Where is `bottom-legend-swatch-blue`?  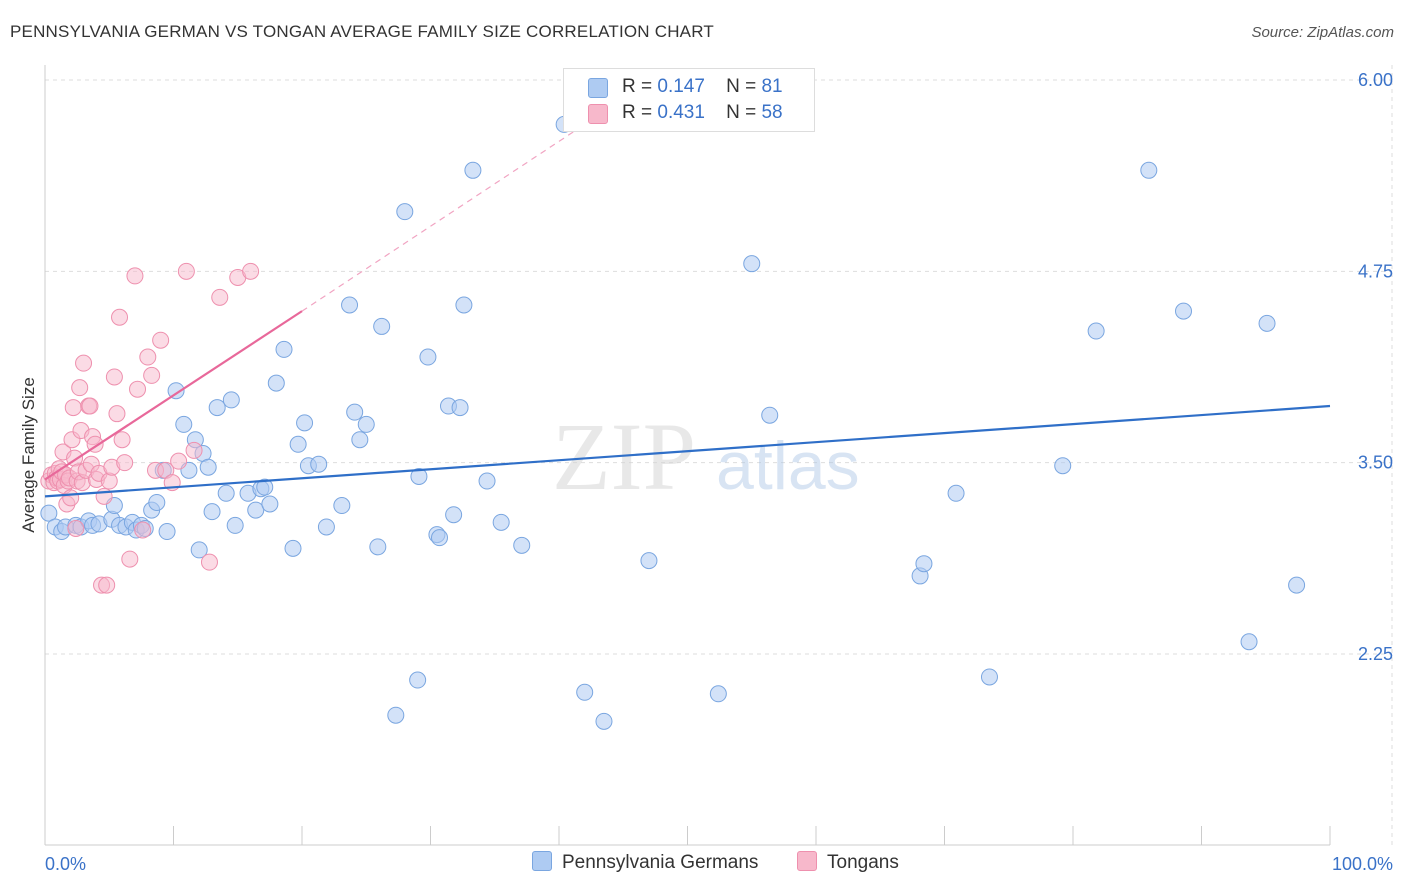
bottom-legend-swatch-blue is located at coordinates (542, 861).